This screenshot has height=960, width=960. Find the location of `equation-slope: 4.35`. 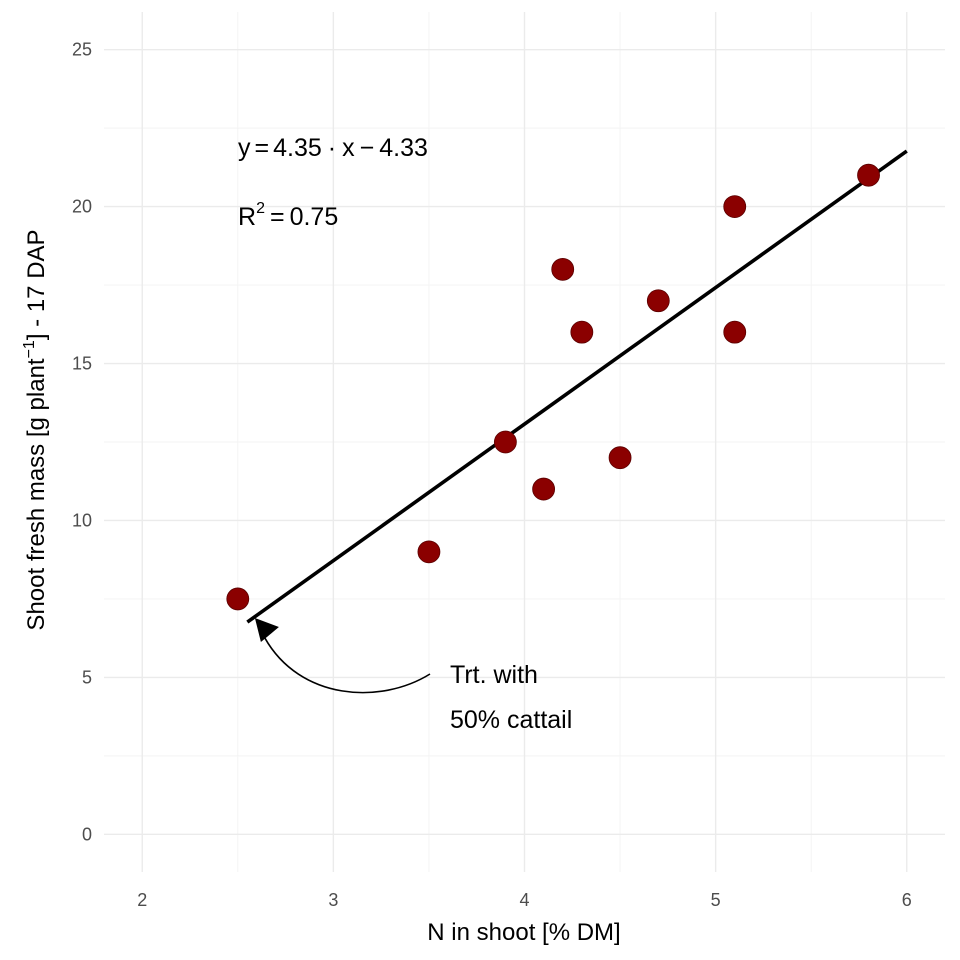

equation-slope: 4.35 is located at coordinates (297, 148).